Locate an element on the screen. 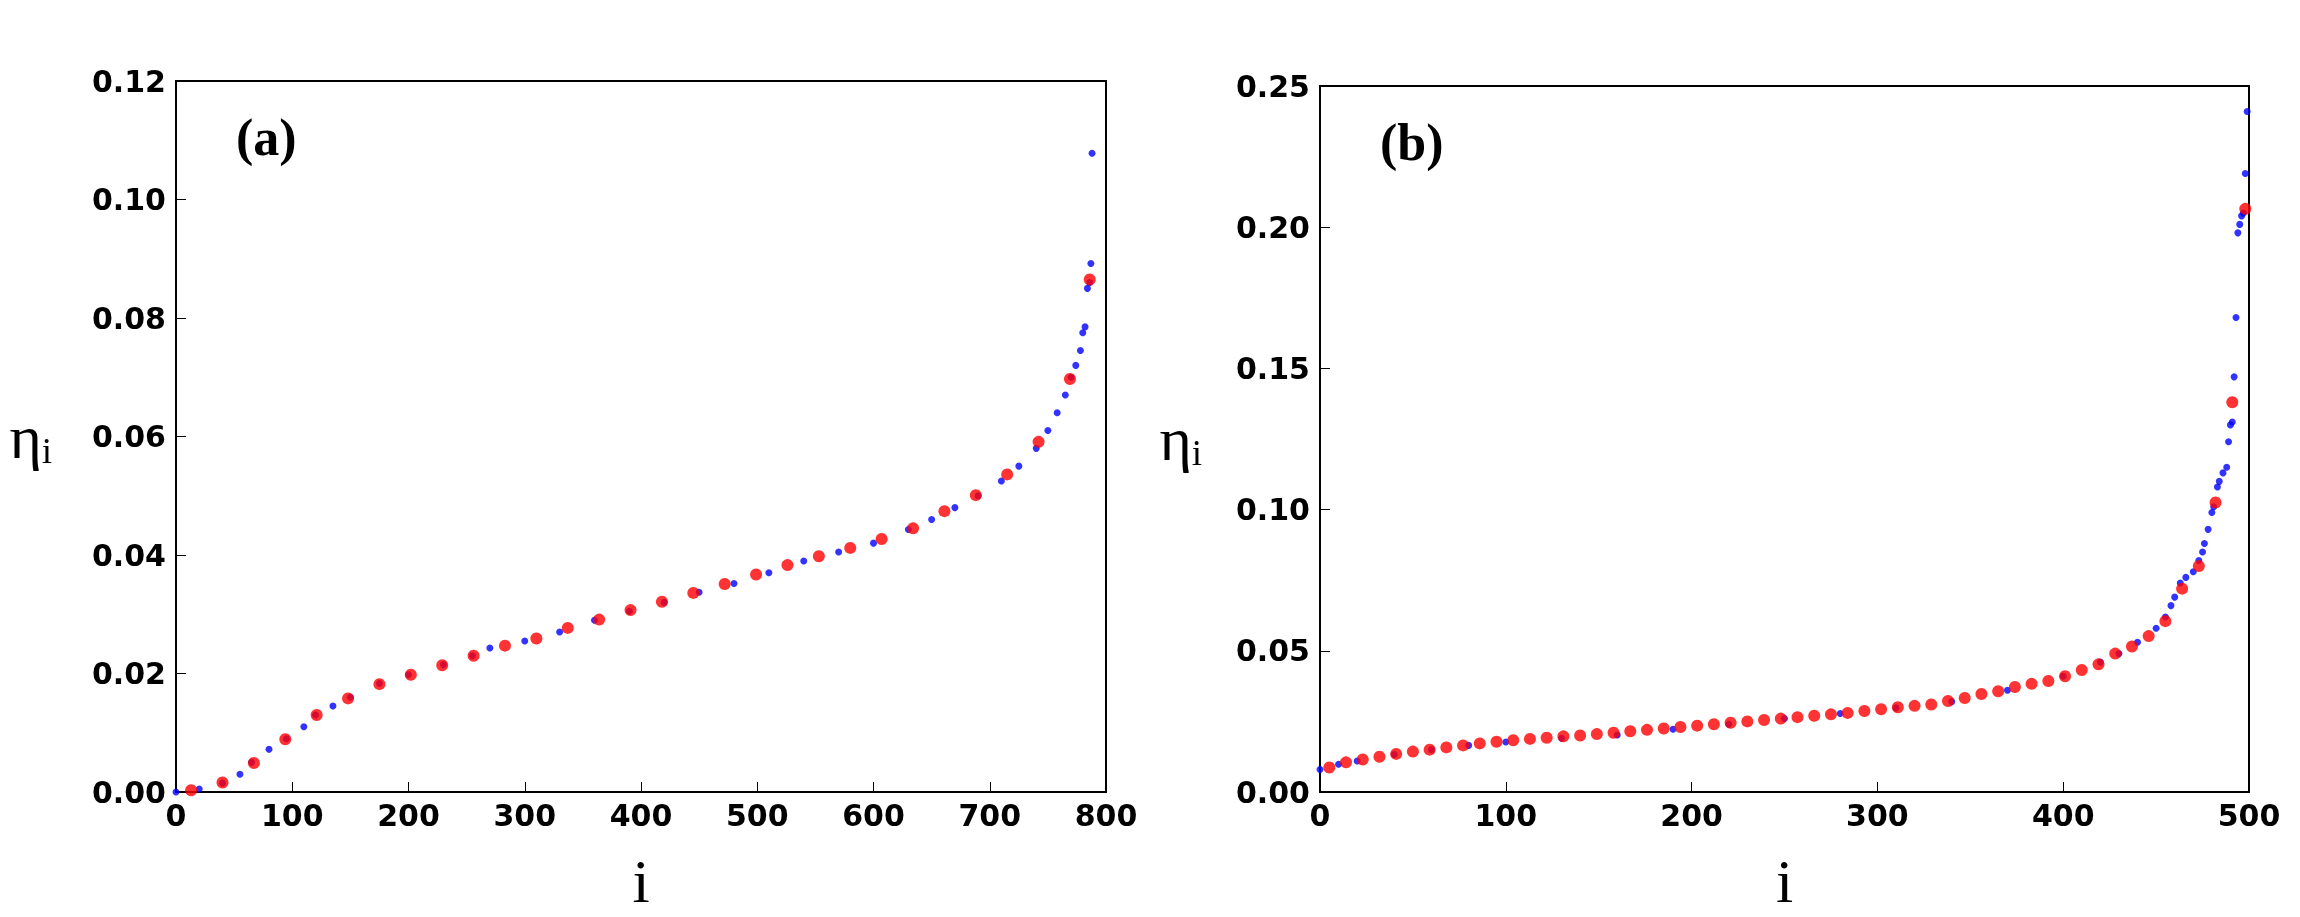 The image size is (2300, 917). x-tick-label: 700 is located at coordinates (990, 815).